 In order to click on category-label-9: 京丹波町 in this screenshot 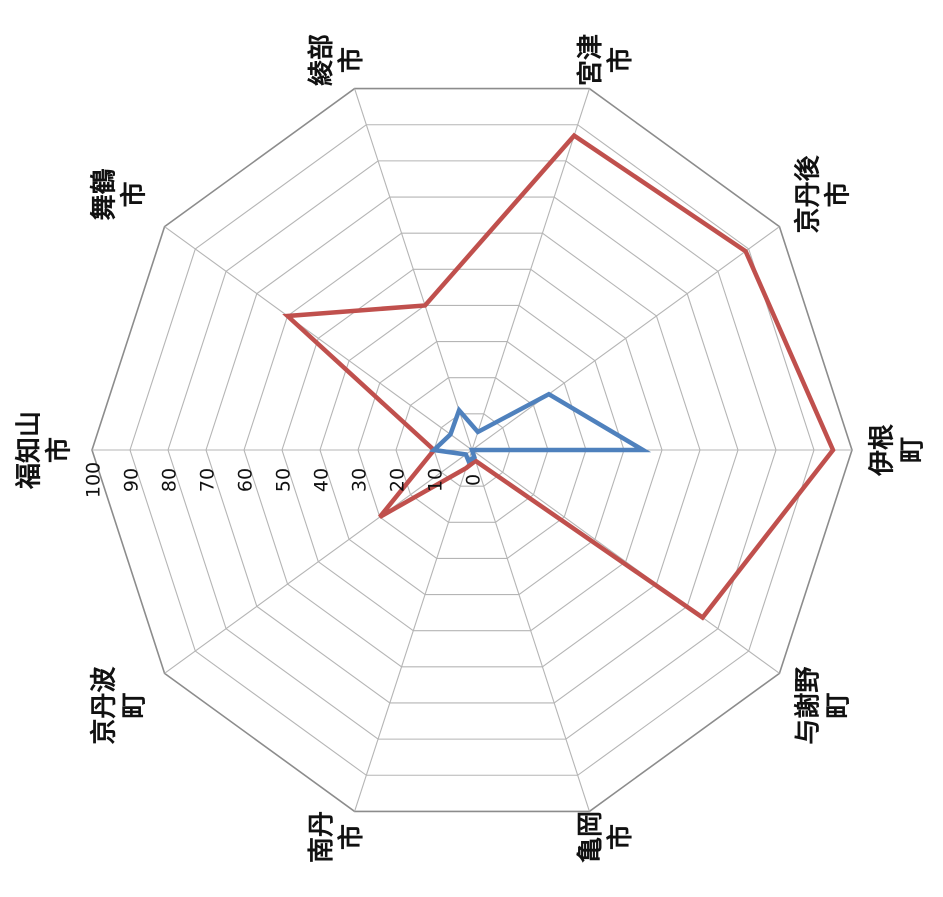, I will do `click(119, 705)`.